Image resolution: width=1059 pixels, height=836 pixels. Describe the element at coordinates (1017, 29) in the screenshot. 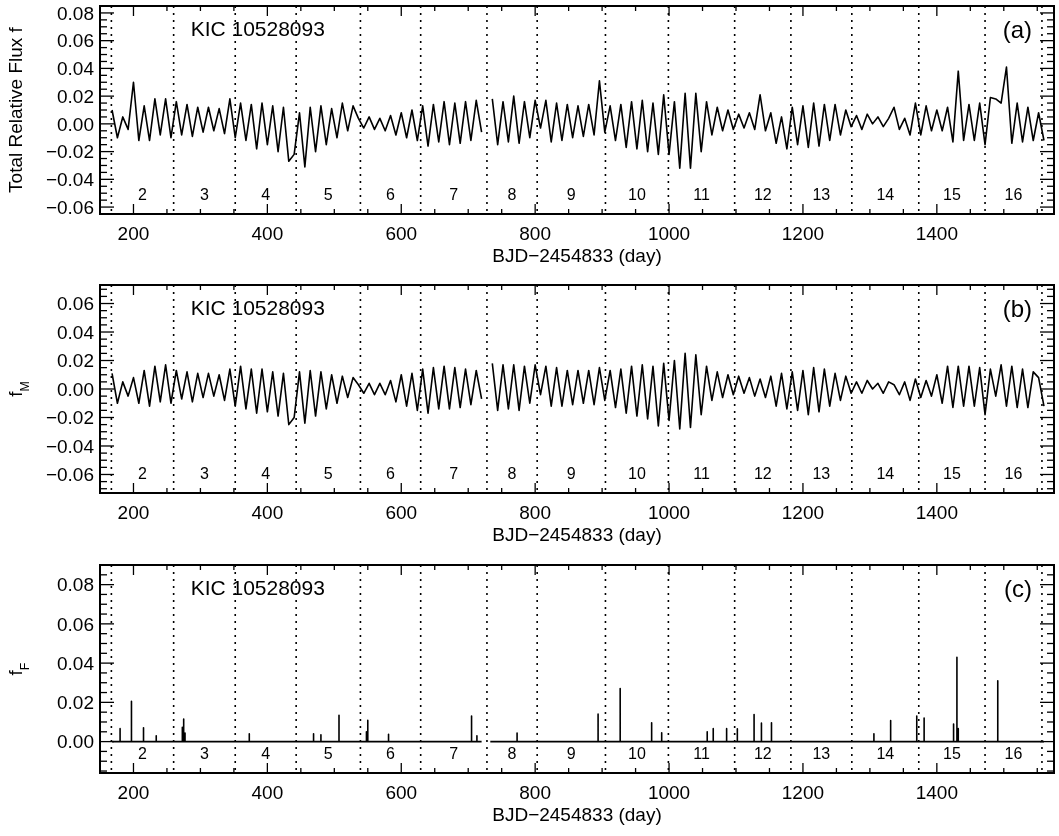

I see `annotation: (a)` at that location.